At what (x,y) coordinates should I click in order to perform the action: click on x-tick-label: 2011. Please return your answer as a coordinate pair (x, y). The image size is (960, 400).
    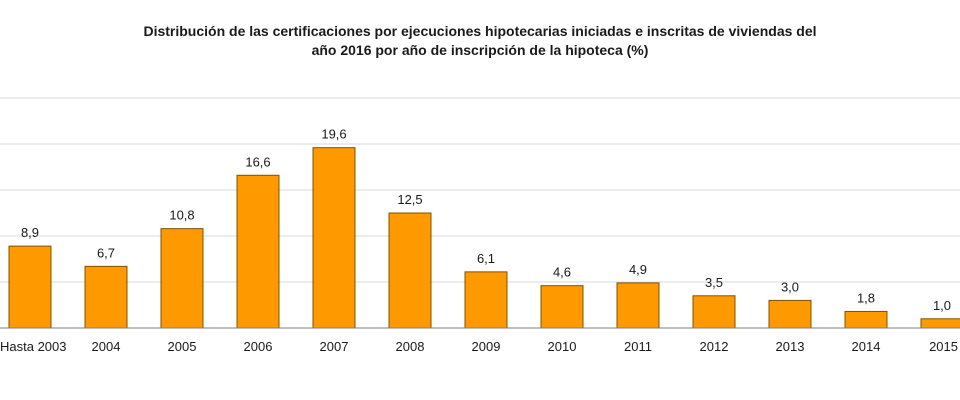
    Looking at the image, I should click on (638, 346).